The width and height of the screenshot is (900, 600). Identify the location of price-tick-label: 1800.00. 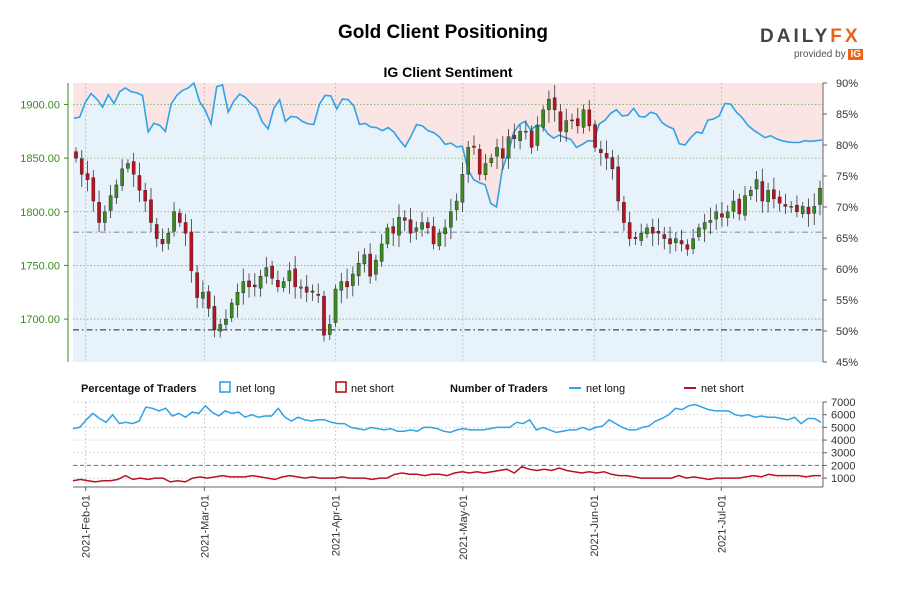
(40, 213).